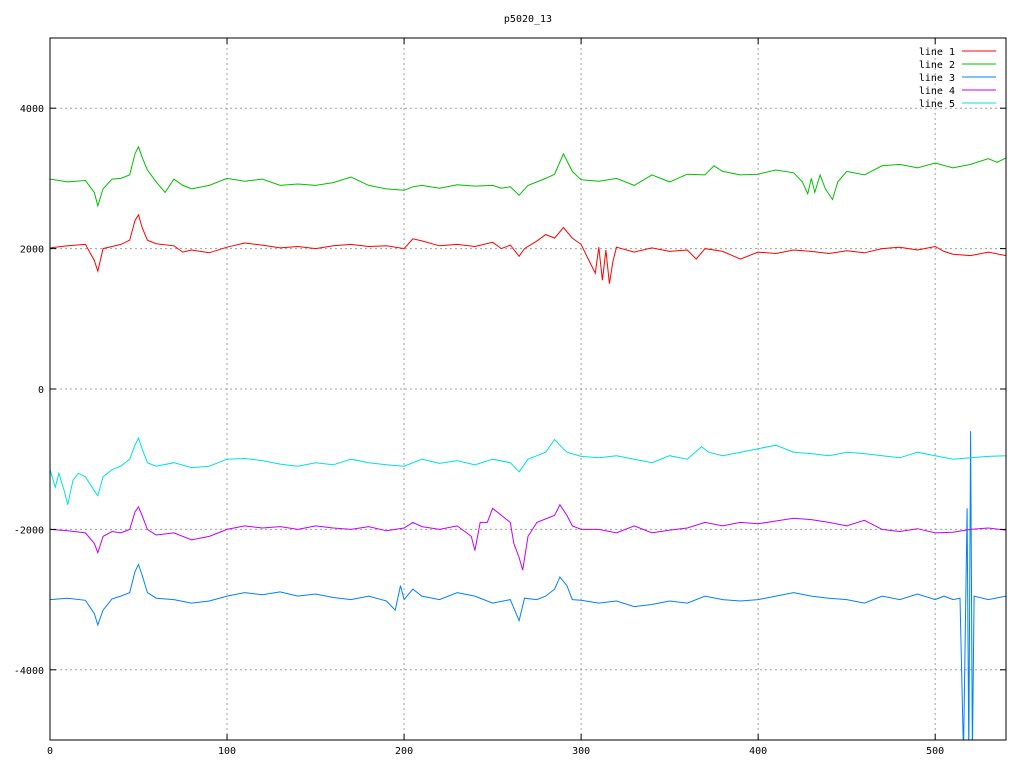 This screenshot has height=768, width=1024. What do you see at coordinates (227, 751) in the screenshot?
I see `x-tick-label: 100` at bounding box center [227, 751].